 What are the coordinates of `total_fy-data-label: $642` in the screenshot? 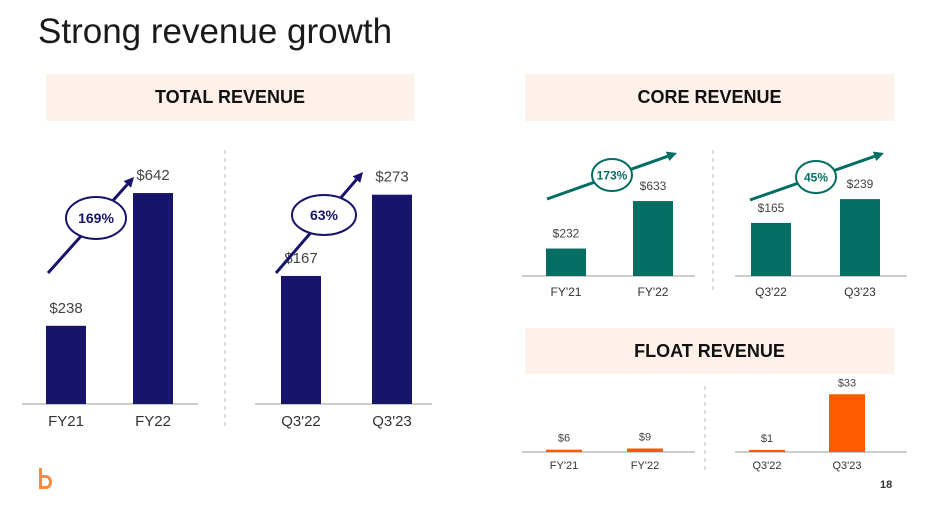 It's located at (152, 175).